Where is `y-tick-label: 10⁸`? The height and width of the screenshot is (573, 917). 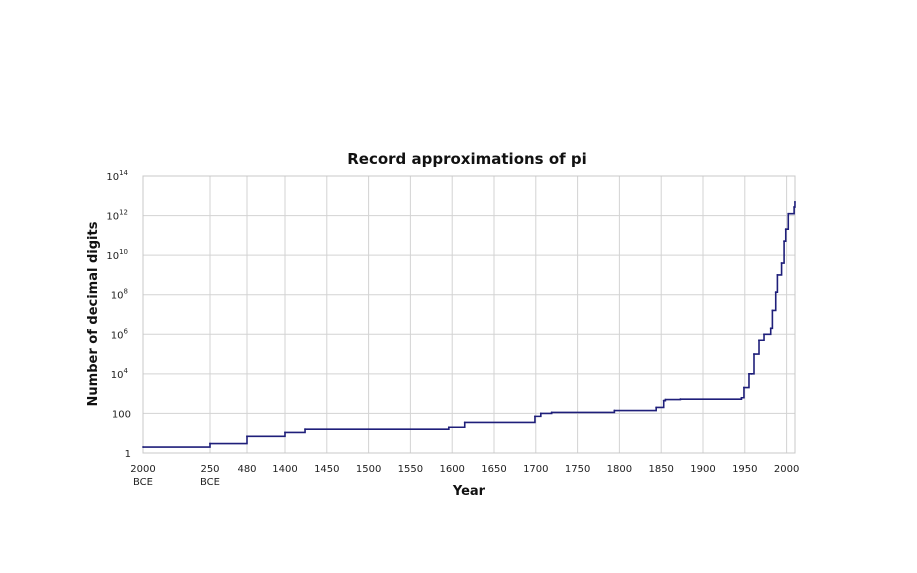
y-tick-label: 10⁸ is located at coordinates (119, 295).